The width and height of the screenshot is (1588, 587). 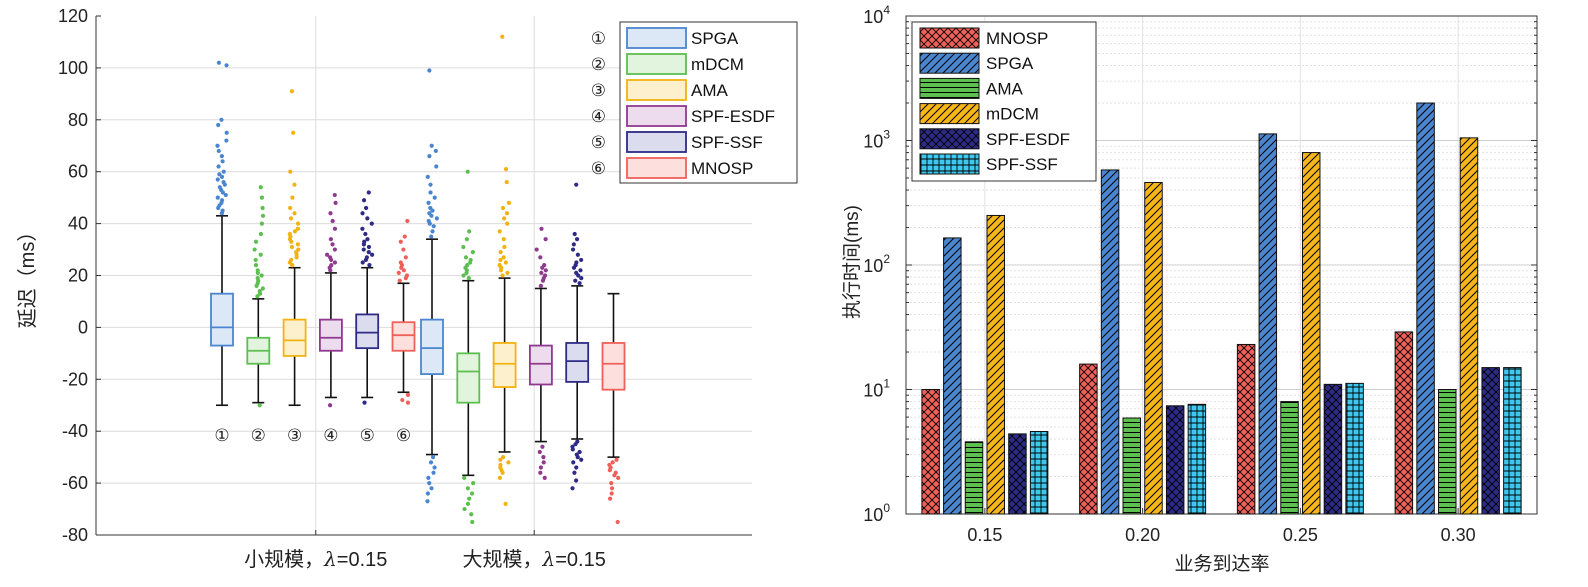 What do you see at coordinates (1175, 460) in the screenshot?
I see `bar-spf-esdf-0.20` at bounding box center [1175, 460].